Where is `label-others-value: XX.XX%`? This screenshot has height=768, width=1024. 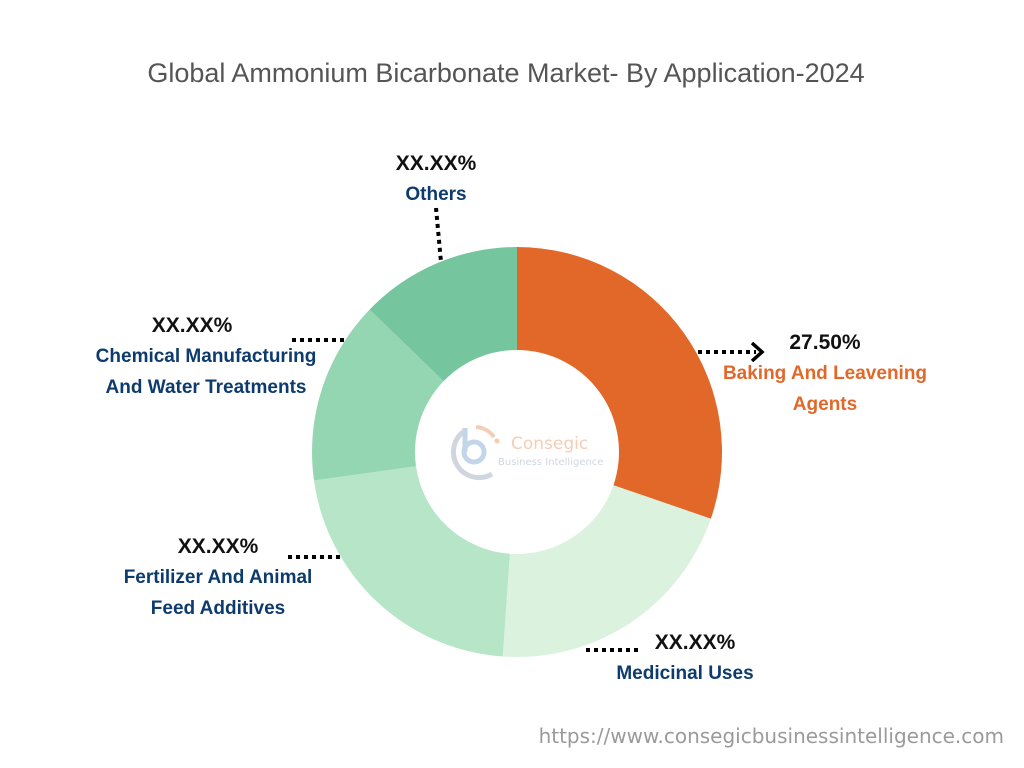 label-others-value: XX.XX% is located at coordinates (436, 163).